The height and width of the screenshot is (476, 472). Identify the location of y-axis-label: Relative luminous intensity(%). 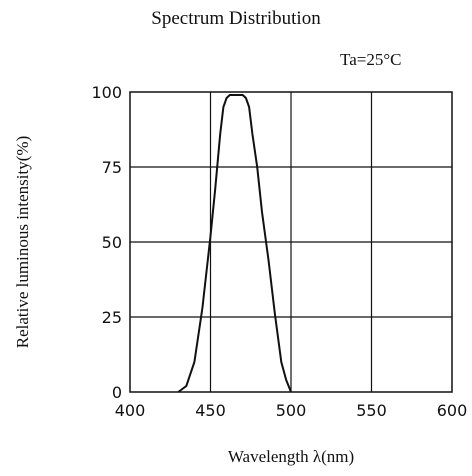
(22, 242).